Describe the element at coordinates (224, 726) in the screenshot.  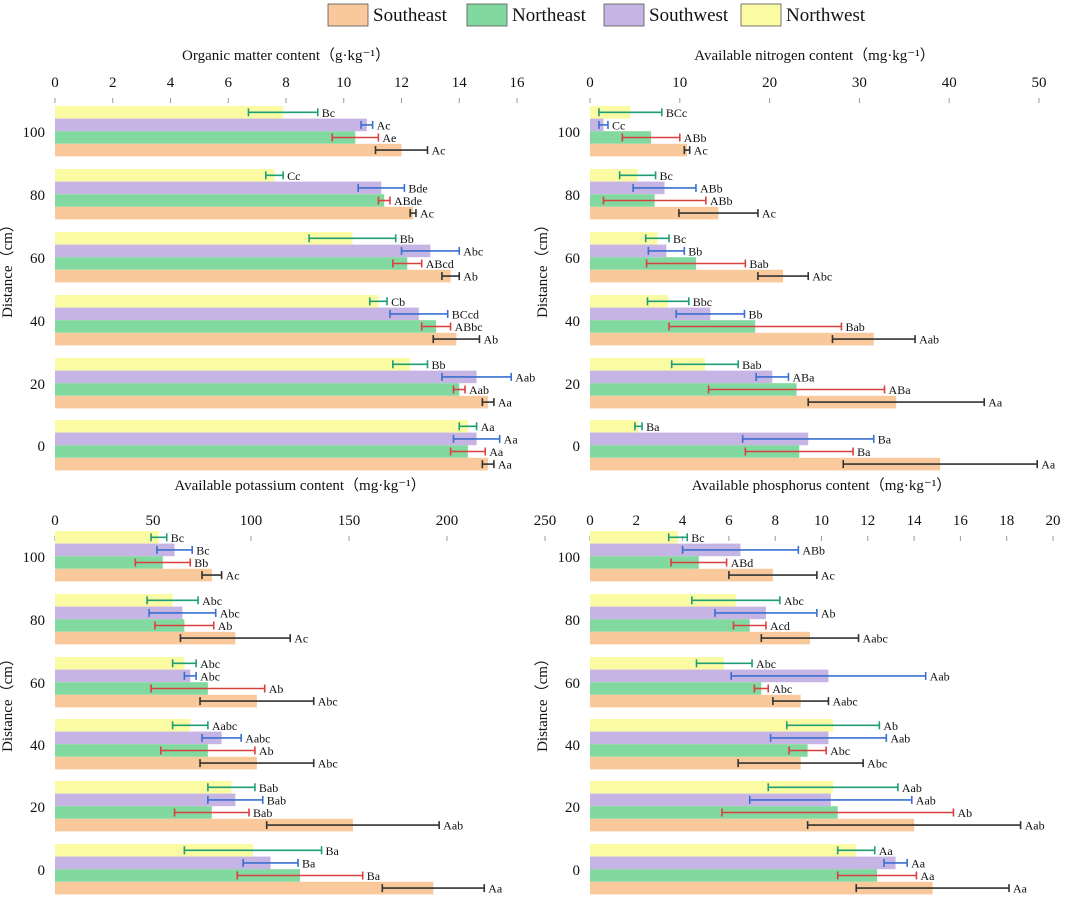
I see `significance-label-northwest-40: Aabc` at that location.